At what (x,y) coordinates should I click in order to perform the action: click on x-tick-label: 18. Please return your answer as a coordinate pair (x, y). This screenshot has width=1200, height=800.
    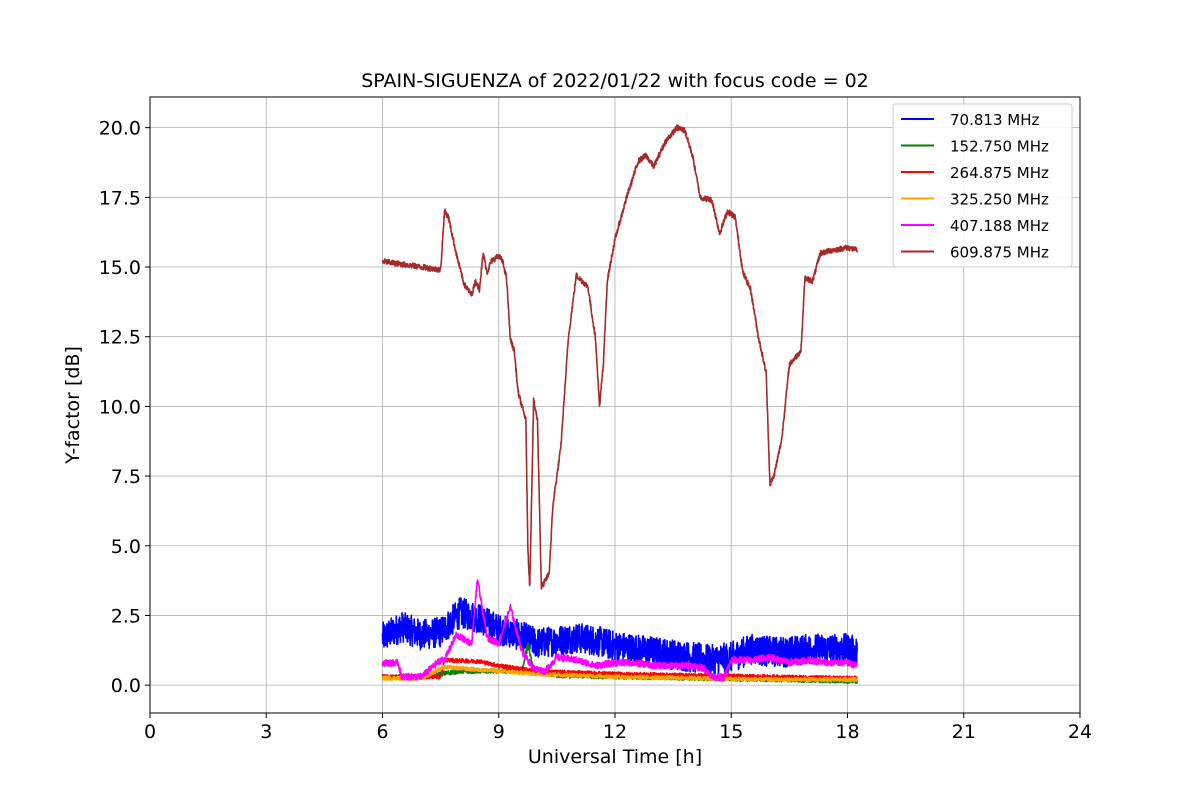
    Looking at the image, I should click on (847, 732).